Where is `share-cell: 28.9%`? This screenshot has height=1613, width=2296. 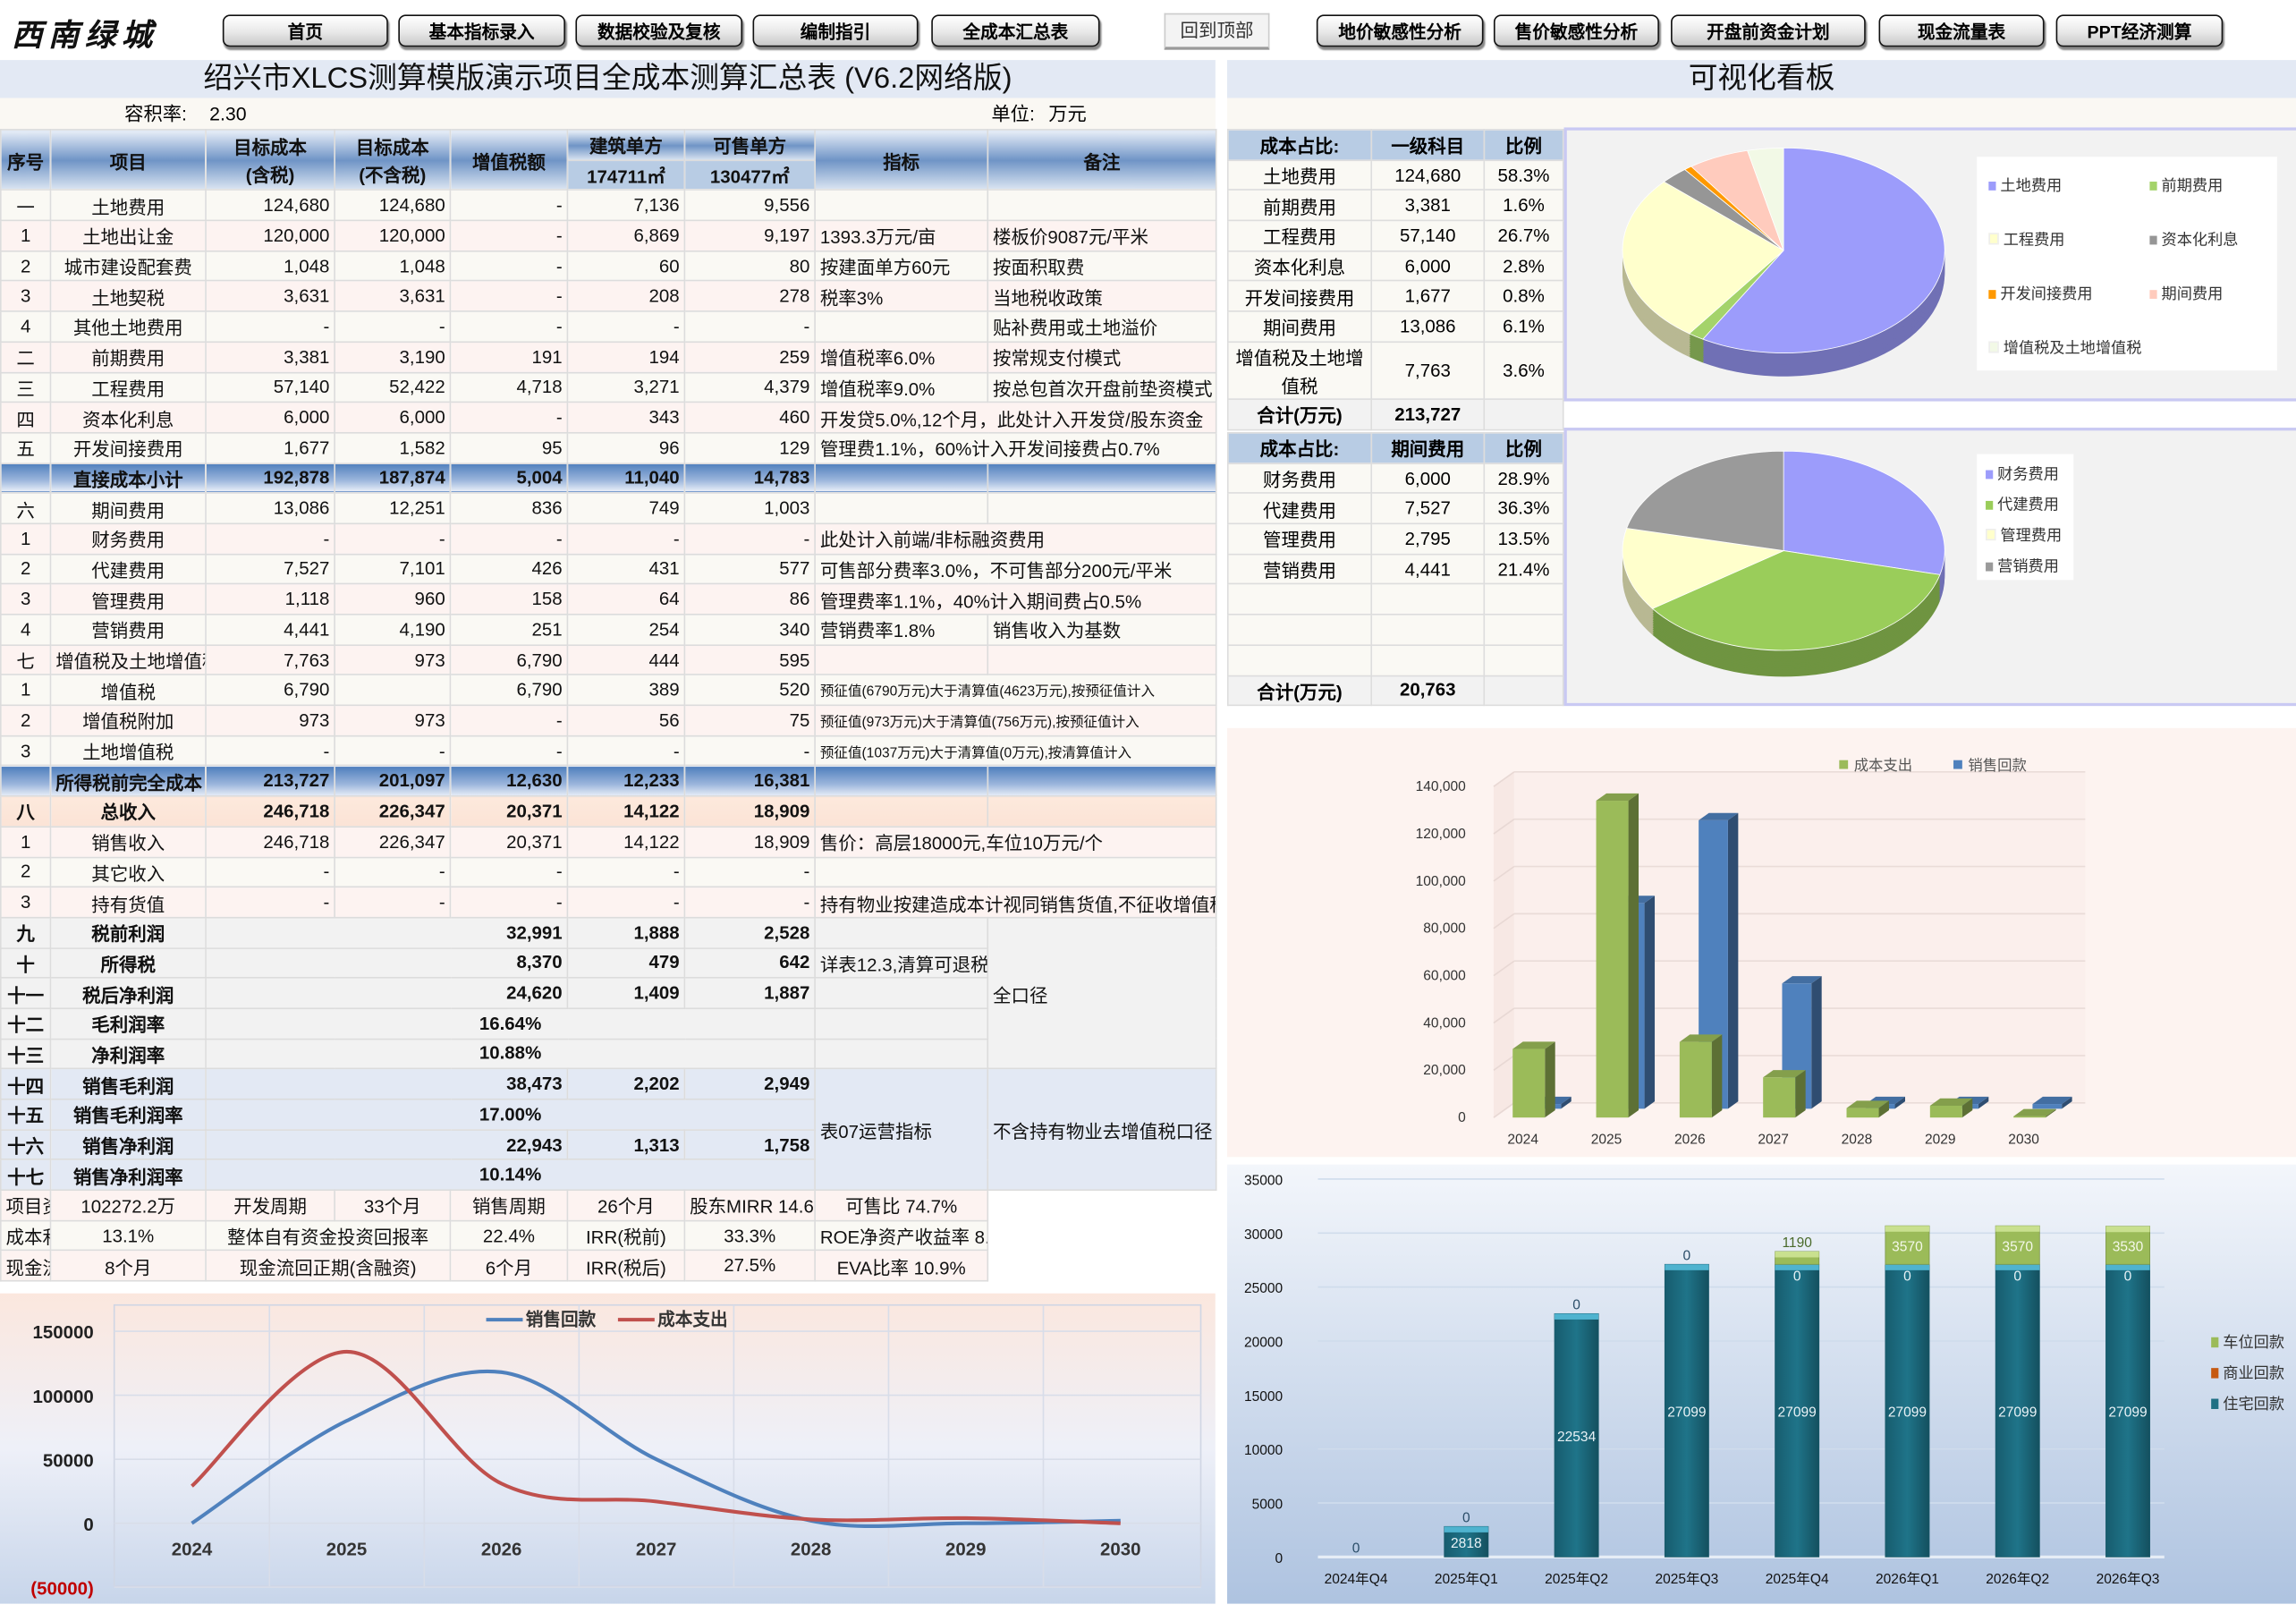 share-cell: 28.9% is located at coordinates (1524, 478).